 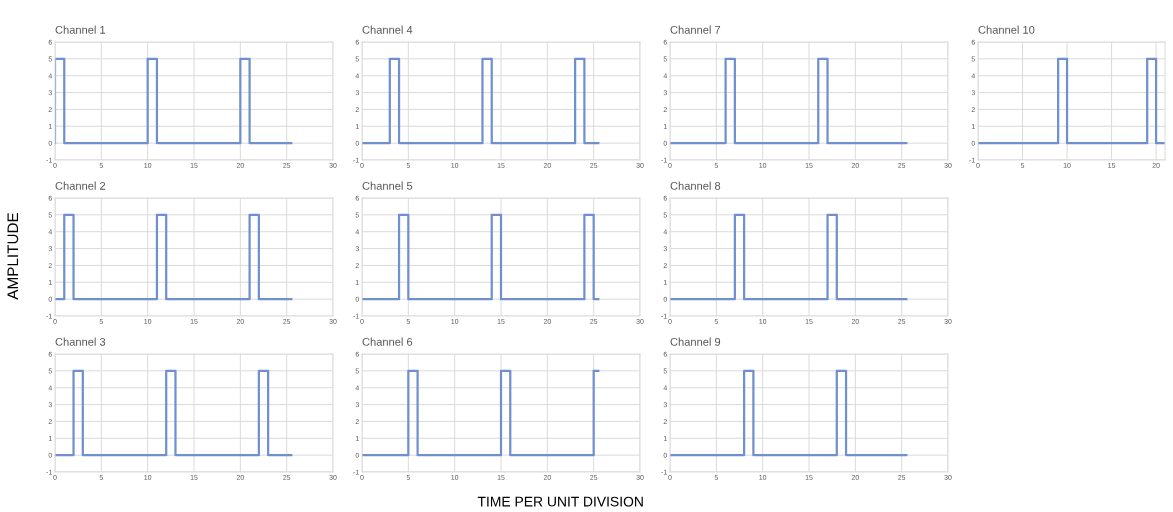 I want to click on chart-title: Channel 8, so click(x=695, y=185).